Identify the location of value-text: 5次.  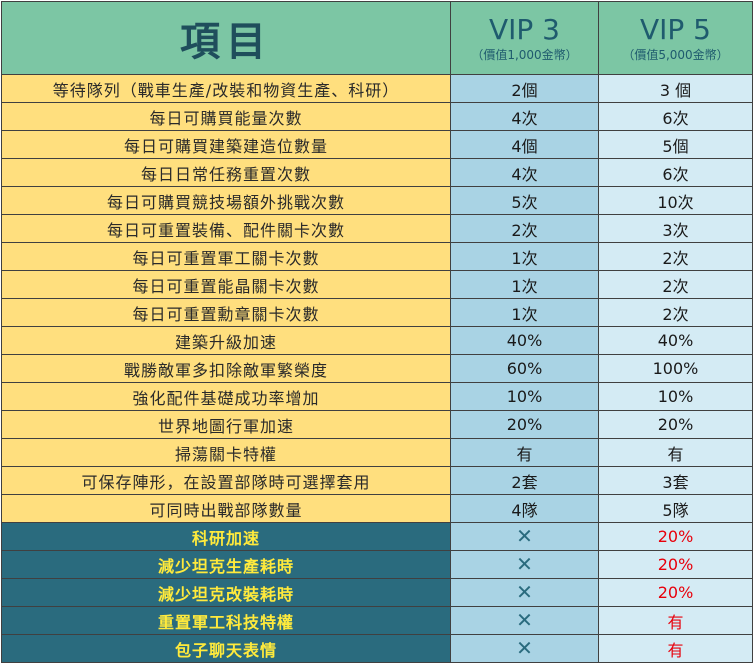
(524, 202).